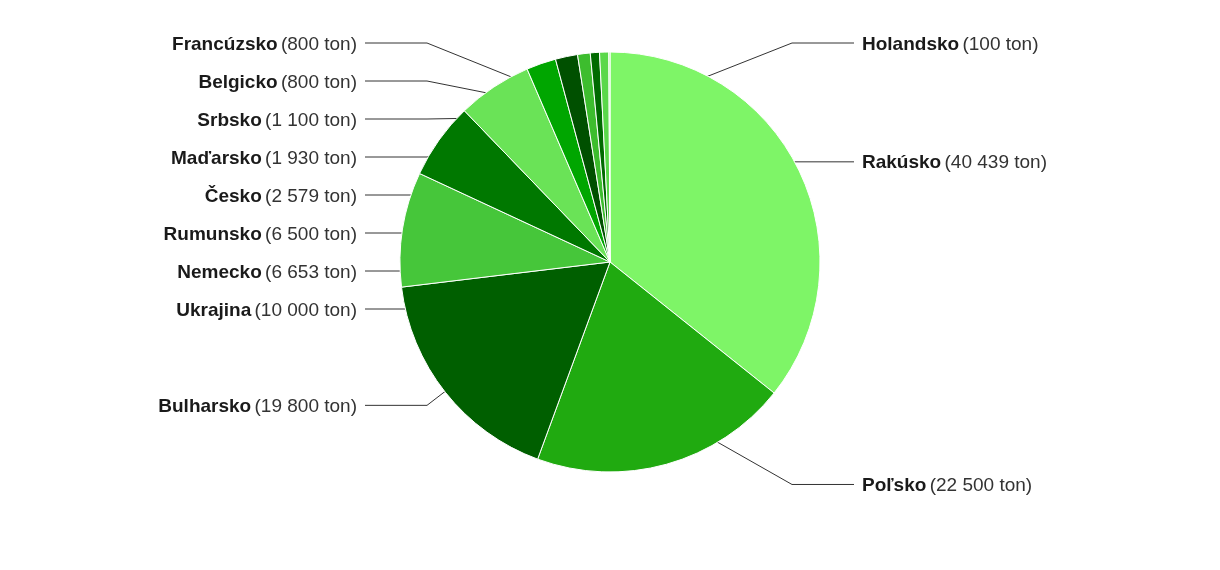  I want to click on slice-label: Belgicko, so click(238, 81).